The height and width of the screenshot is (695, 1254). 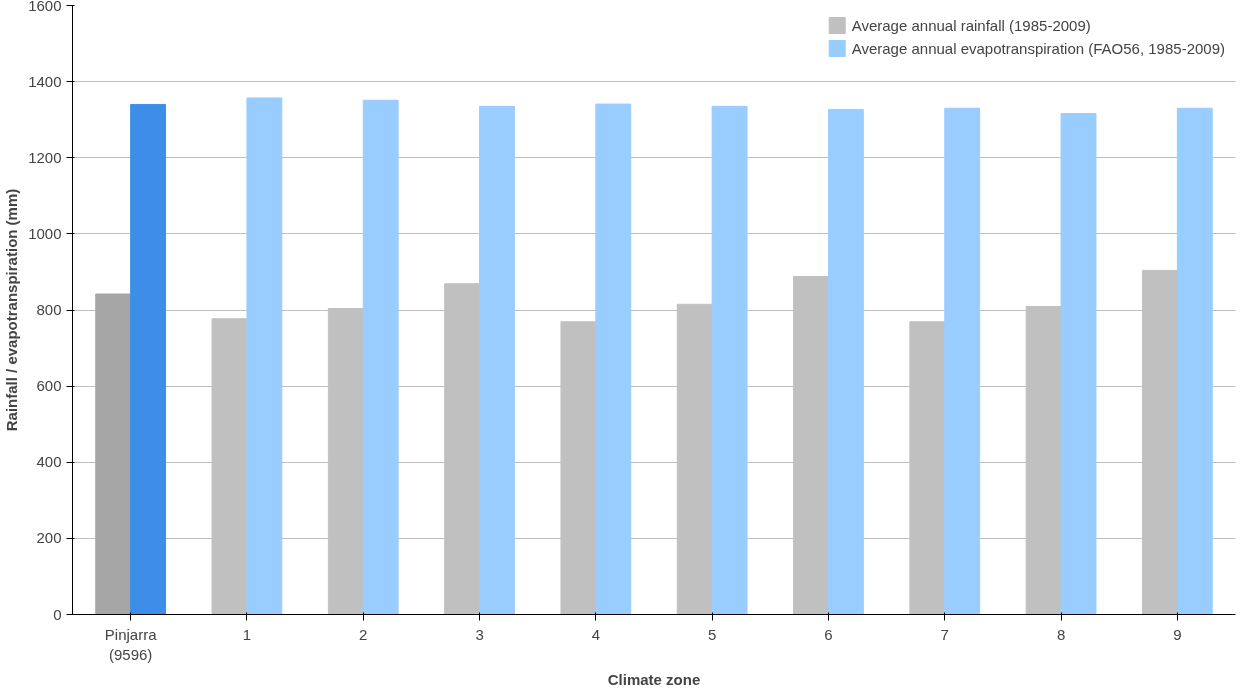 What do you see at coordinates (49, 309) in the screenshot?
I see `y-tick-label: 800` at bounding box center [49, 309].